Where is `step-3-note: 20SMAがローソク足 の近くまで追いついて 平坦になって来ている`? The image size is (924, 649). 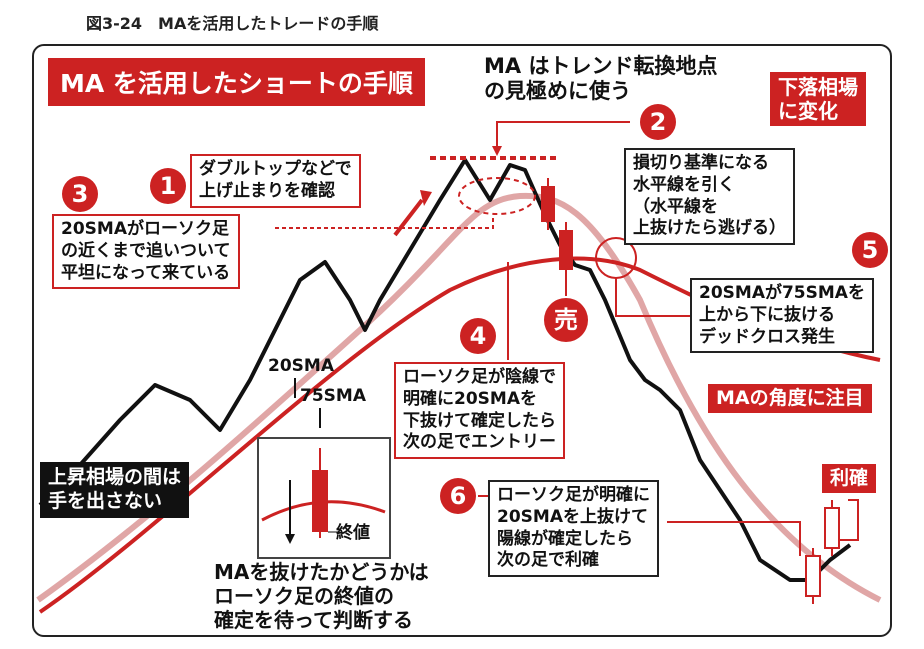 step-3-note: 20SMAがローソク足 の近くまで追いついて 平坦になって来ている is located at coordinates (146, 252).